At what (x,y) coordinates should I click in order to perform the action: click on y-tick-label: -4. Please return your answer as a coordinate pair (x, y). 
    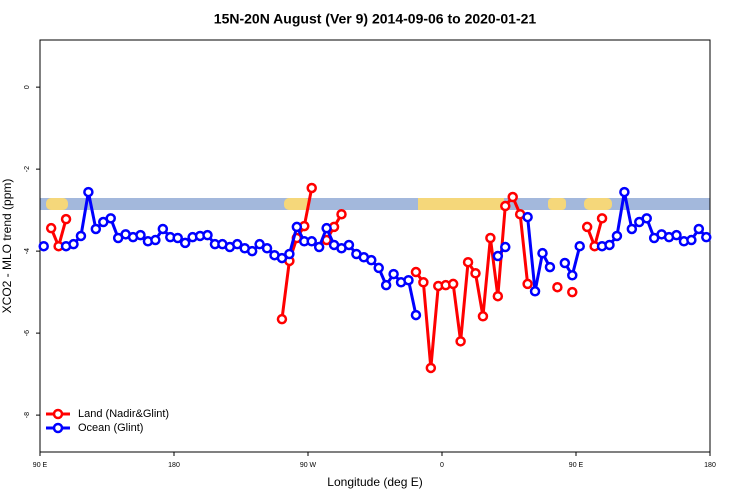
    Looking at the image, I should click on (27, 251).